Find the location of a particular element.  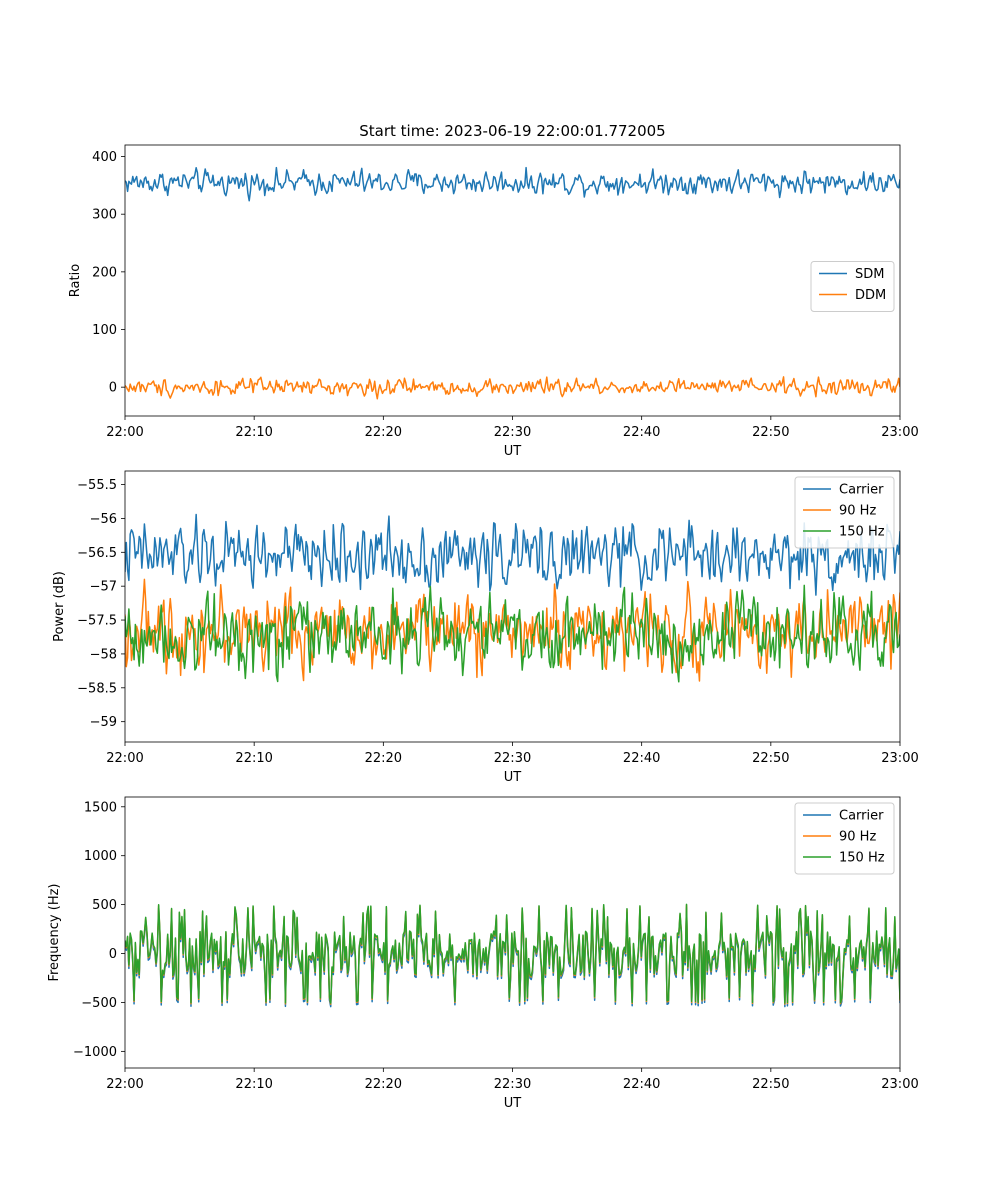

y-tick-label: −56.5 is located at coordinates (97, 553).